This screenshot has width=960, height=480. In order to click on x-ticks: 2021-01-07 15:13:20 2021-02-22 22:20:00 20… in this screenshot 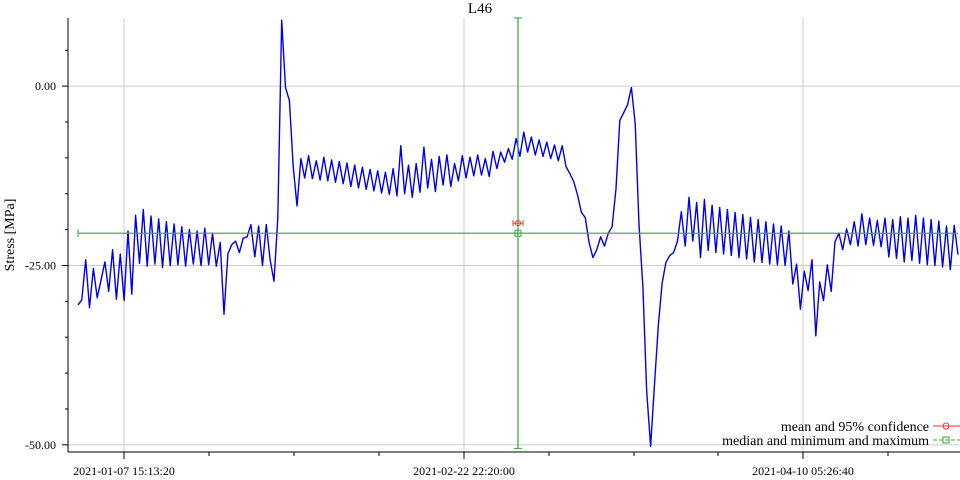, I will do `click(481, 465)`.